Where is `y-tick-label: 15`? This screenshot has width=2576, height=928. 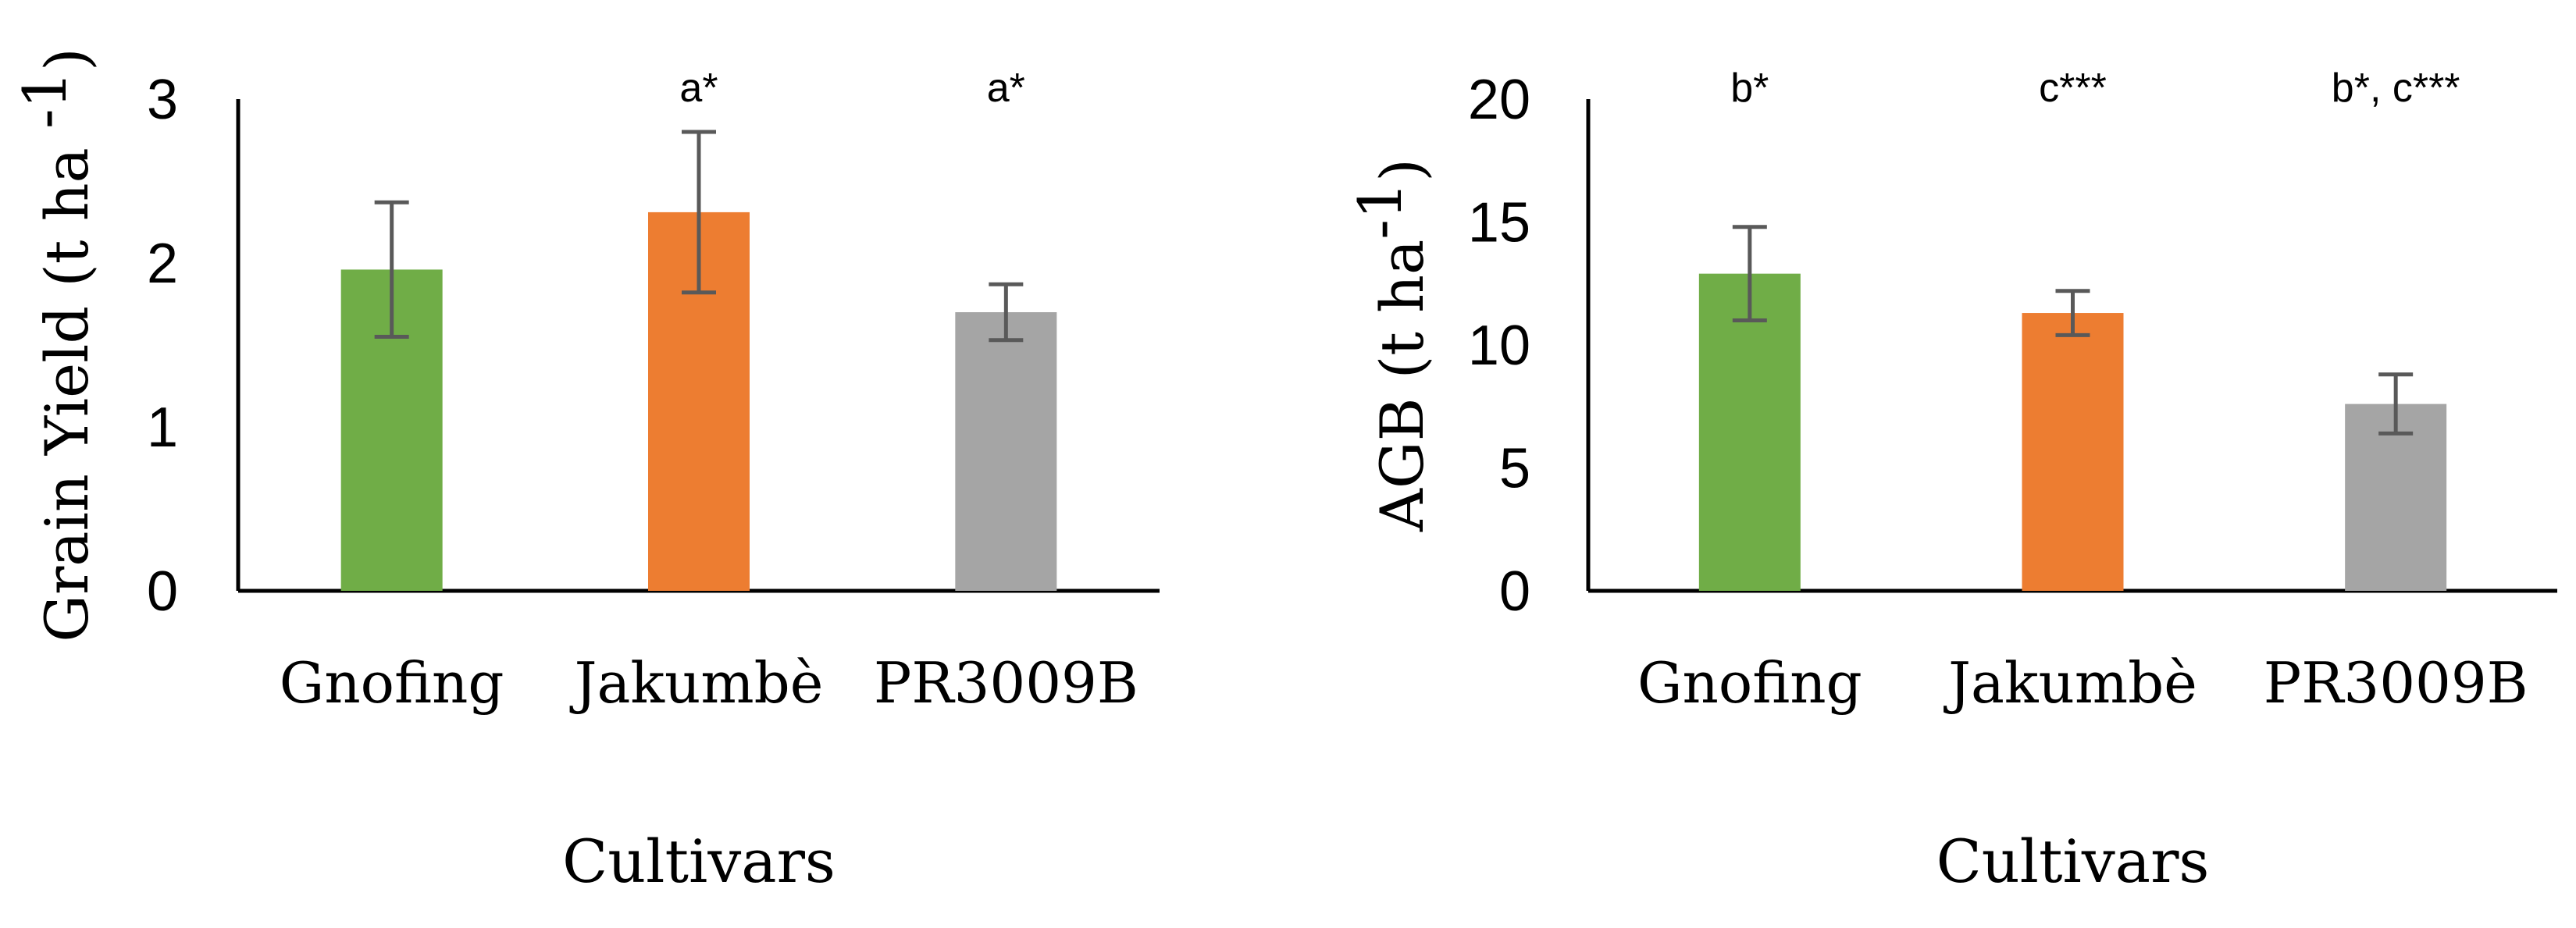
y-tick-label: 15 is located at coordinates (1499, 223).